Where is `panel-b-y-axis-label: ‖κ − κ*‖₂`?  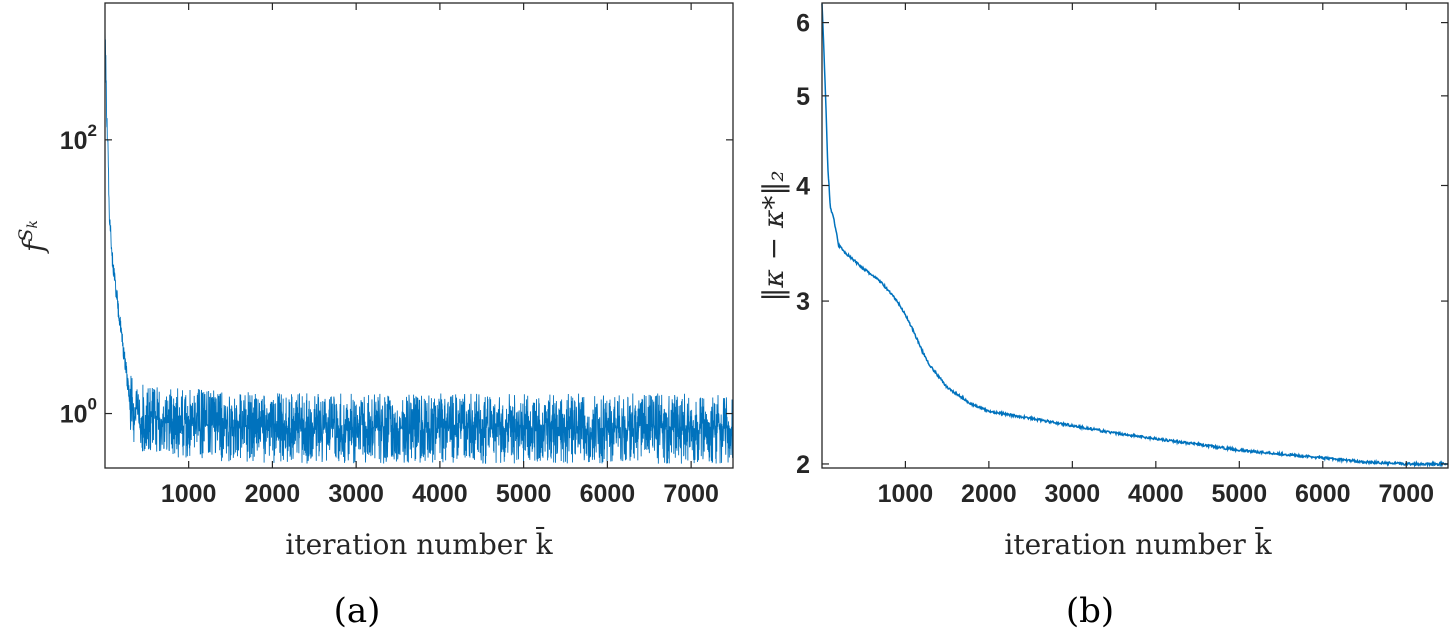 panel-b-y-axis-label: ‖κ − κ*‖₂ is located at coordinates (773, 235).